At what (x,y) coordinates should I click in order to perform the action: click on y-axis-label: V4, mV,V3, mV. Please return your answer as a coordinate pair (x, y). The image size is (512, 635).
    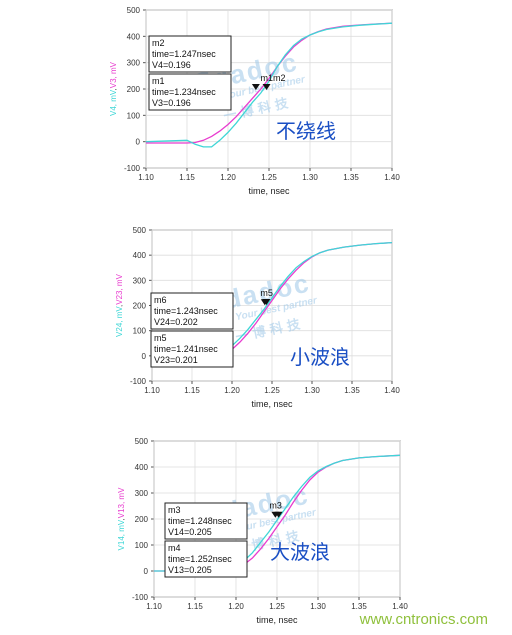
    Looking at the image, I should click on (113, 88).